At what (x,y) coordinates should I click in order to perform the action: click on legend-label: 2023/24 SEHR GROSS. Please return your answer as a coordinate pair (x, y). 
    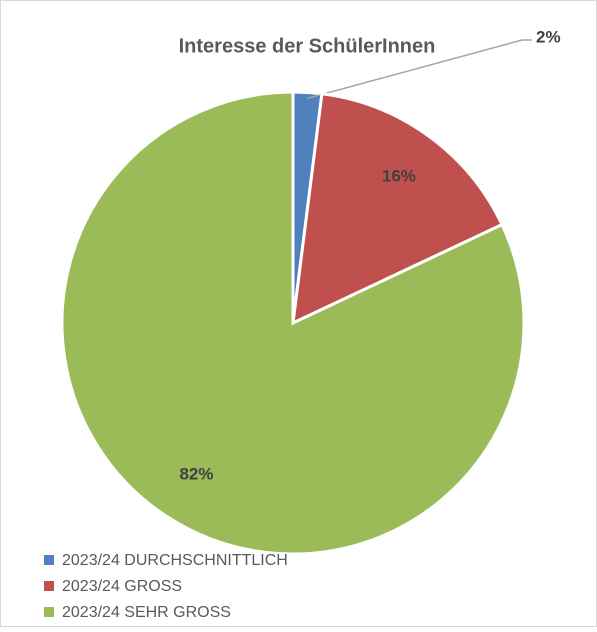
    Looking at the image, I should click on (146, 612).